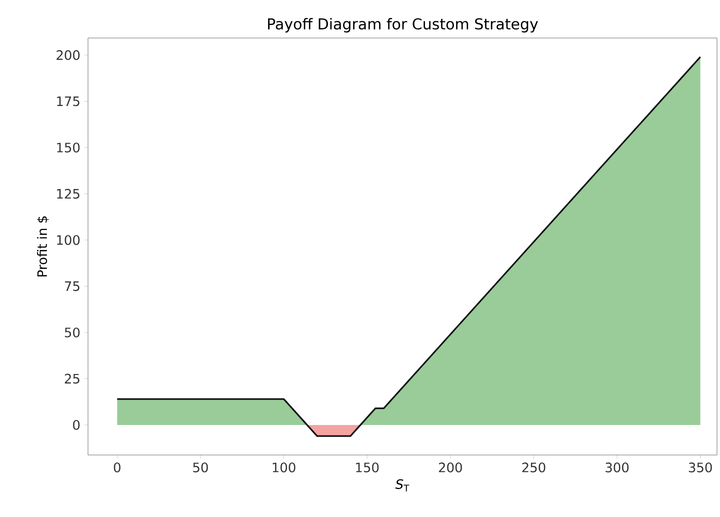 The image size is (720, 517). What do you see at coordinates (68, 193) in the screenshot?
I see `y-tick-label: 125` at bounding box center [68, 193].